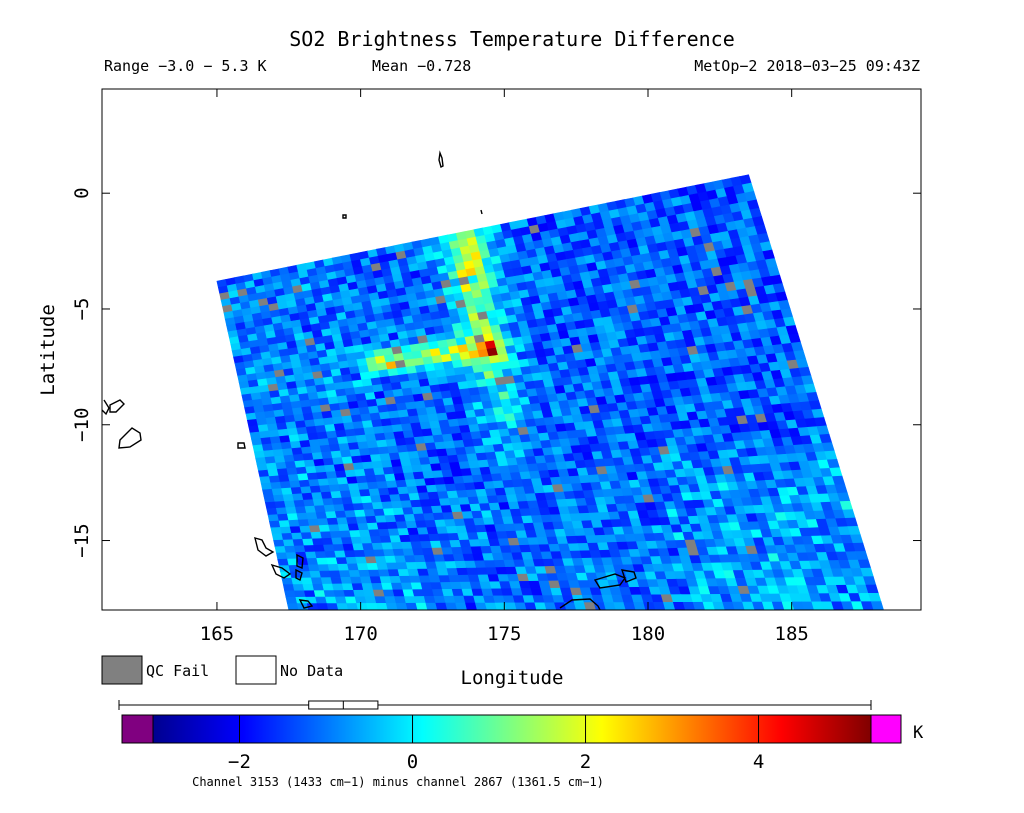 The image size is (1024, 813). What do you see at coordinates (239, 762) in the screenshot?
I see `colorbar-tick-label: −2` at bounding box center [239, 762].